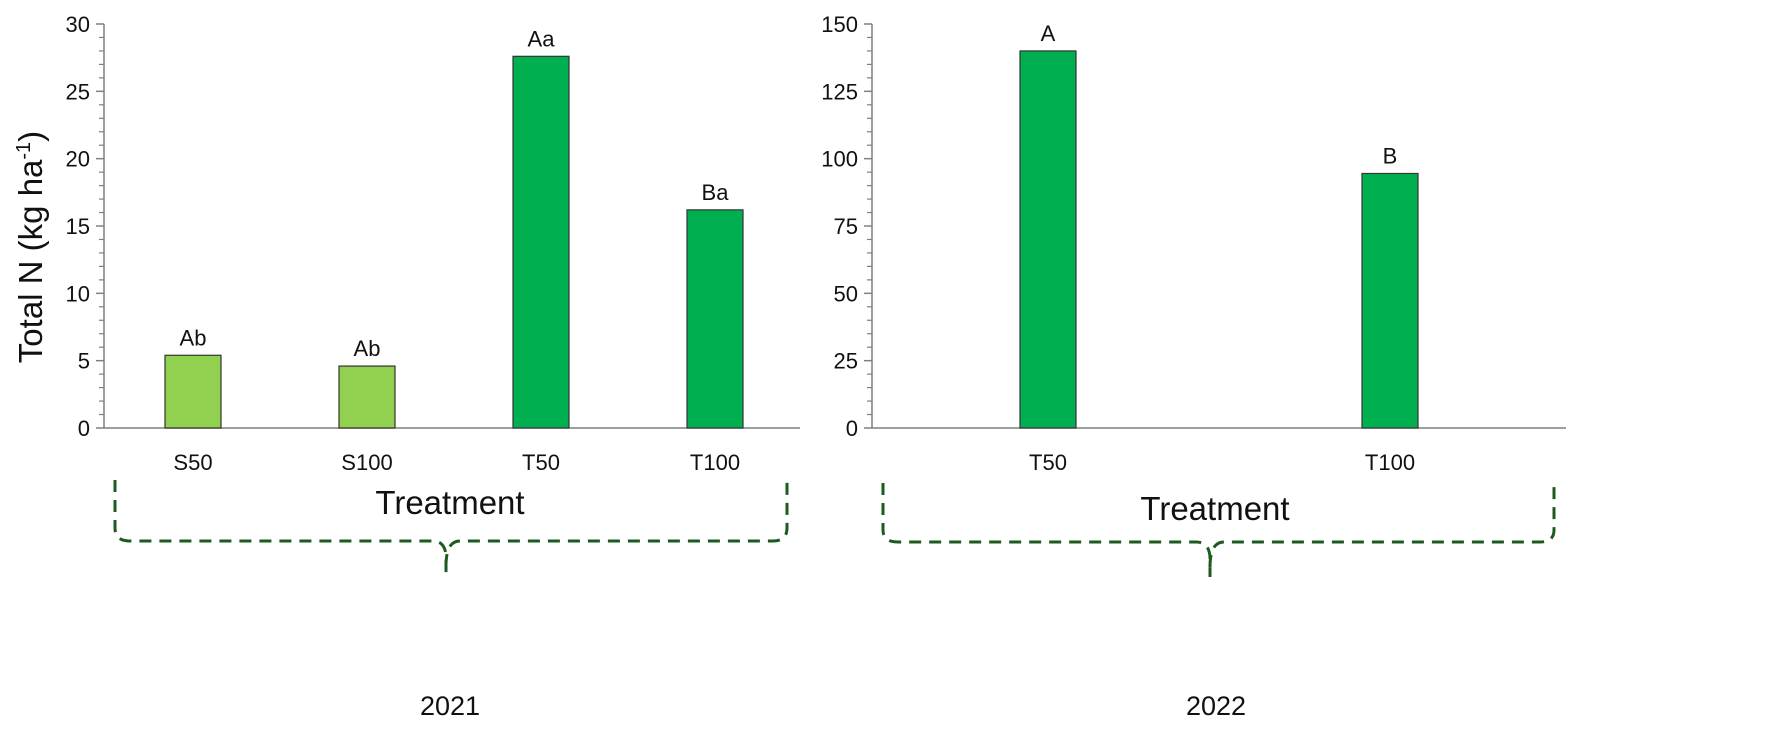  I want to click on x-axis-title-2021: Treatment, so click(449, 502).